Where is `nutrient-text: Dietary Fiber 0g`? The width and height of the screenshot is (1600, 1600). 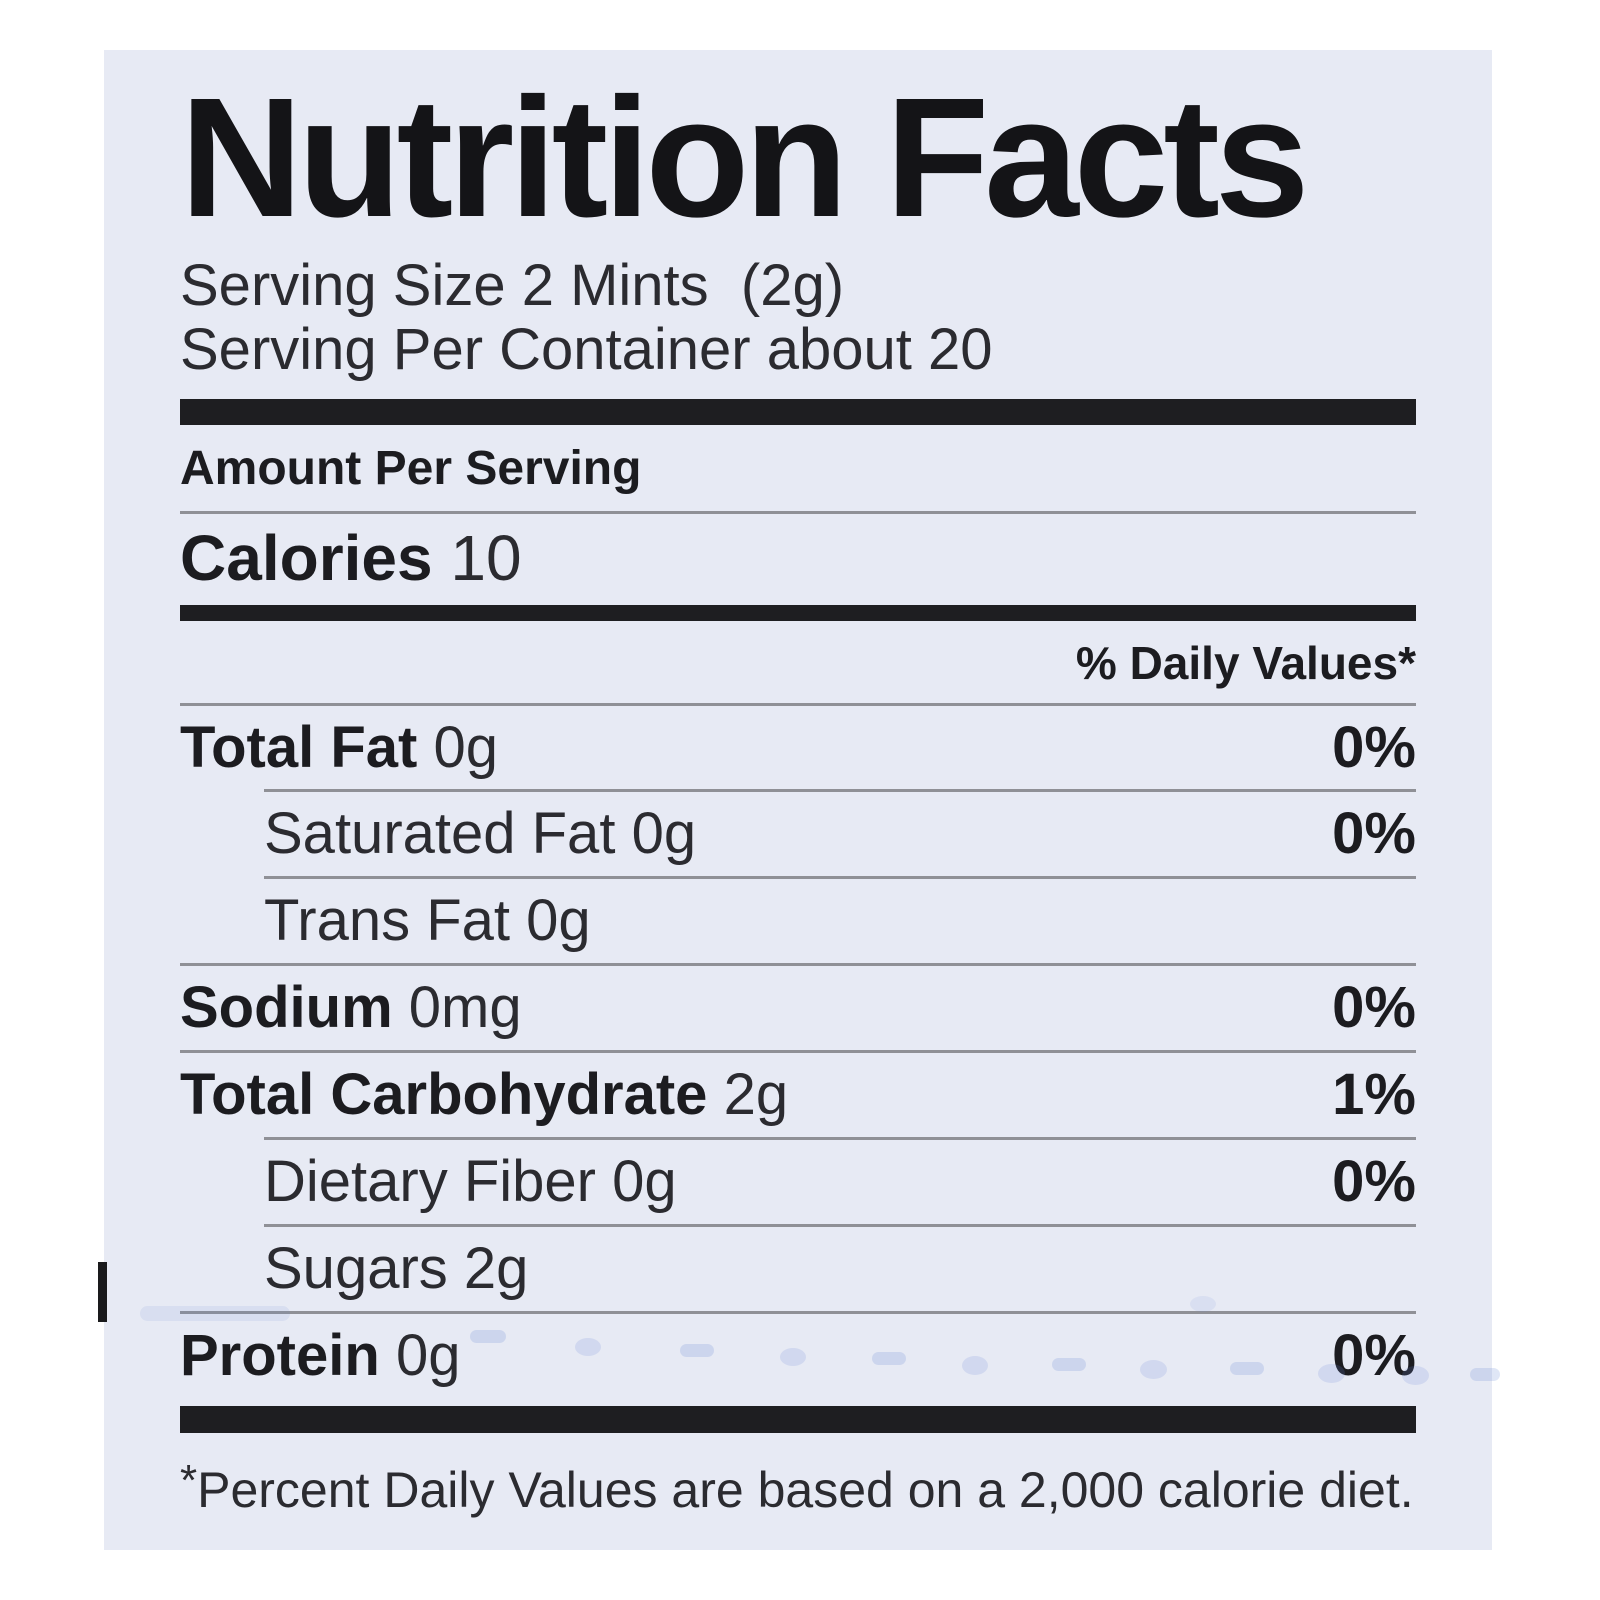 nutrient-text: Dietary Fiber 0g is located at coordinates (470, 1182).